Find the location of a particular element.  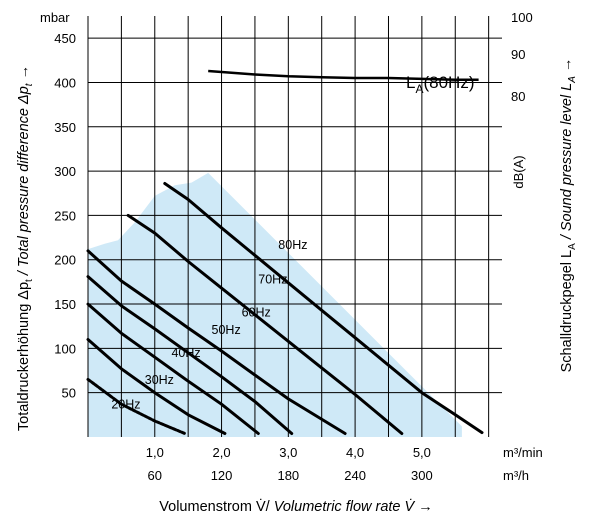

curve-50hz is located at coordinates (190, 355).